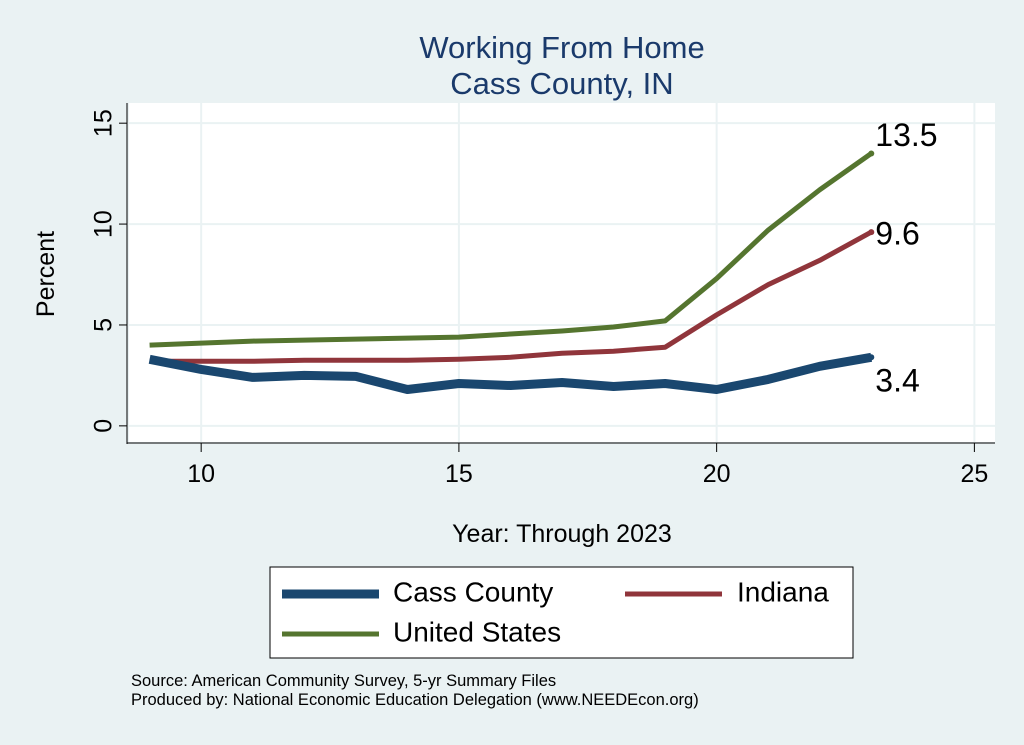 Image resolution: width=1024 pixels, height=745 pixels. What do you see at coordinates (897, 234) in the screenshot?
I see `end-label-indiana: 9.6` at bounding box center [897, 234].